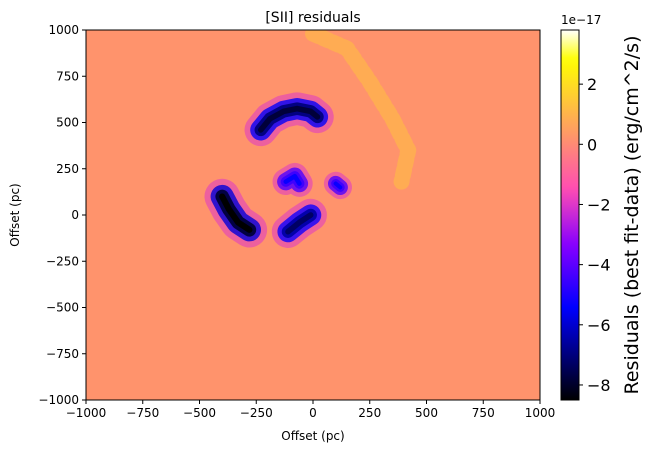 This screenshot has height=453, width=654. What do you see at coordinates (312, 436) in the screenshot?
I see `x-axis-label: Offset (pc)` at bounding box center [312, 436].